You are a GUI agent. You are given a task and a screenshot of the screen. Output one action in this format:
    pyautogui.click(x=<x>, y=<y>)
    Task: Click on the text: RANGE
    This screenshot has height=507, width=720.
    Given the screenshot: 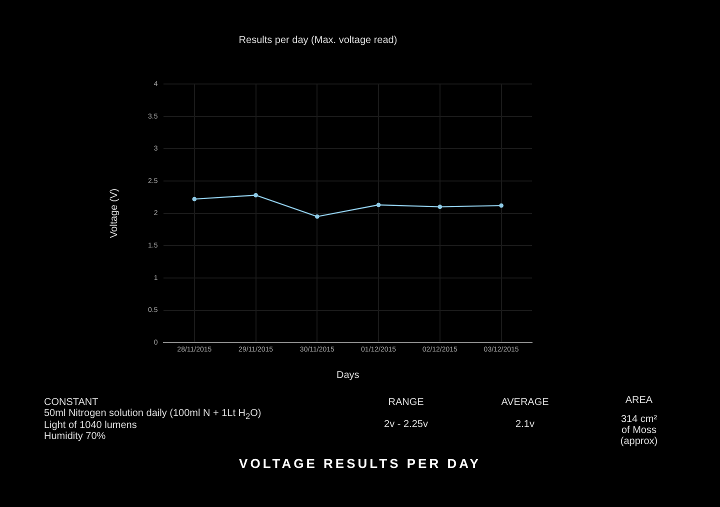 What is the action you would take?
    pyautogui.click(x=406, y=402)
    